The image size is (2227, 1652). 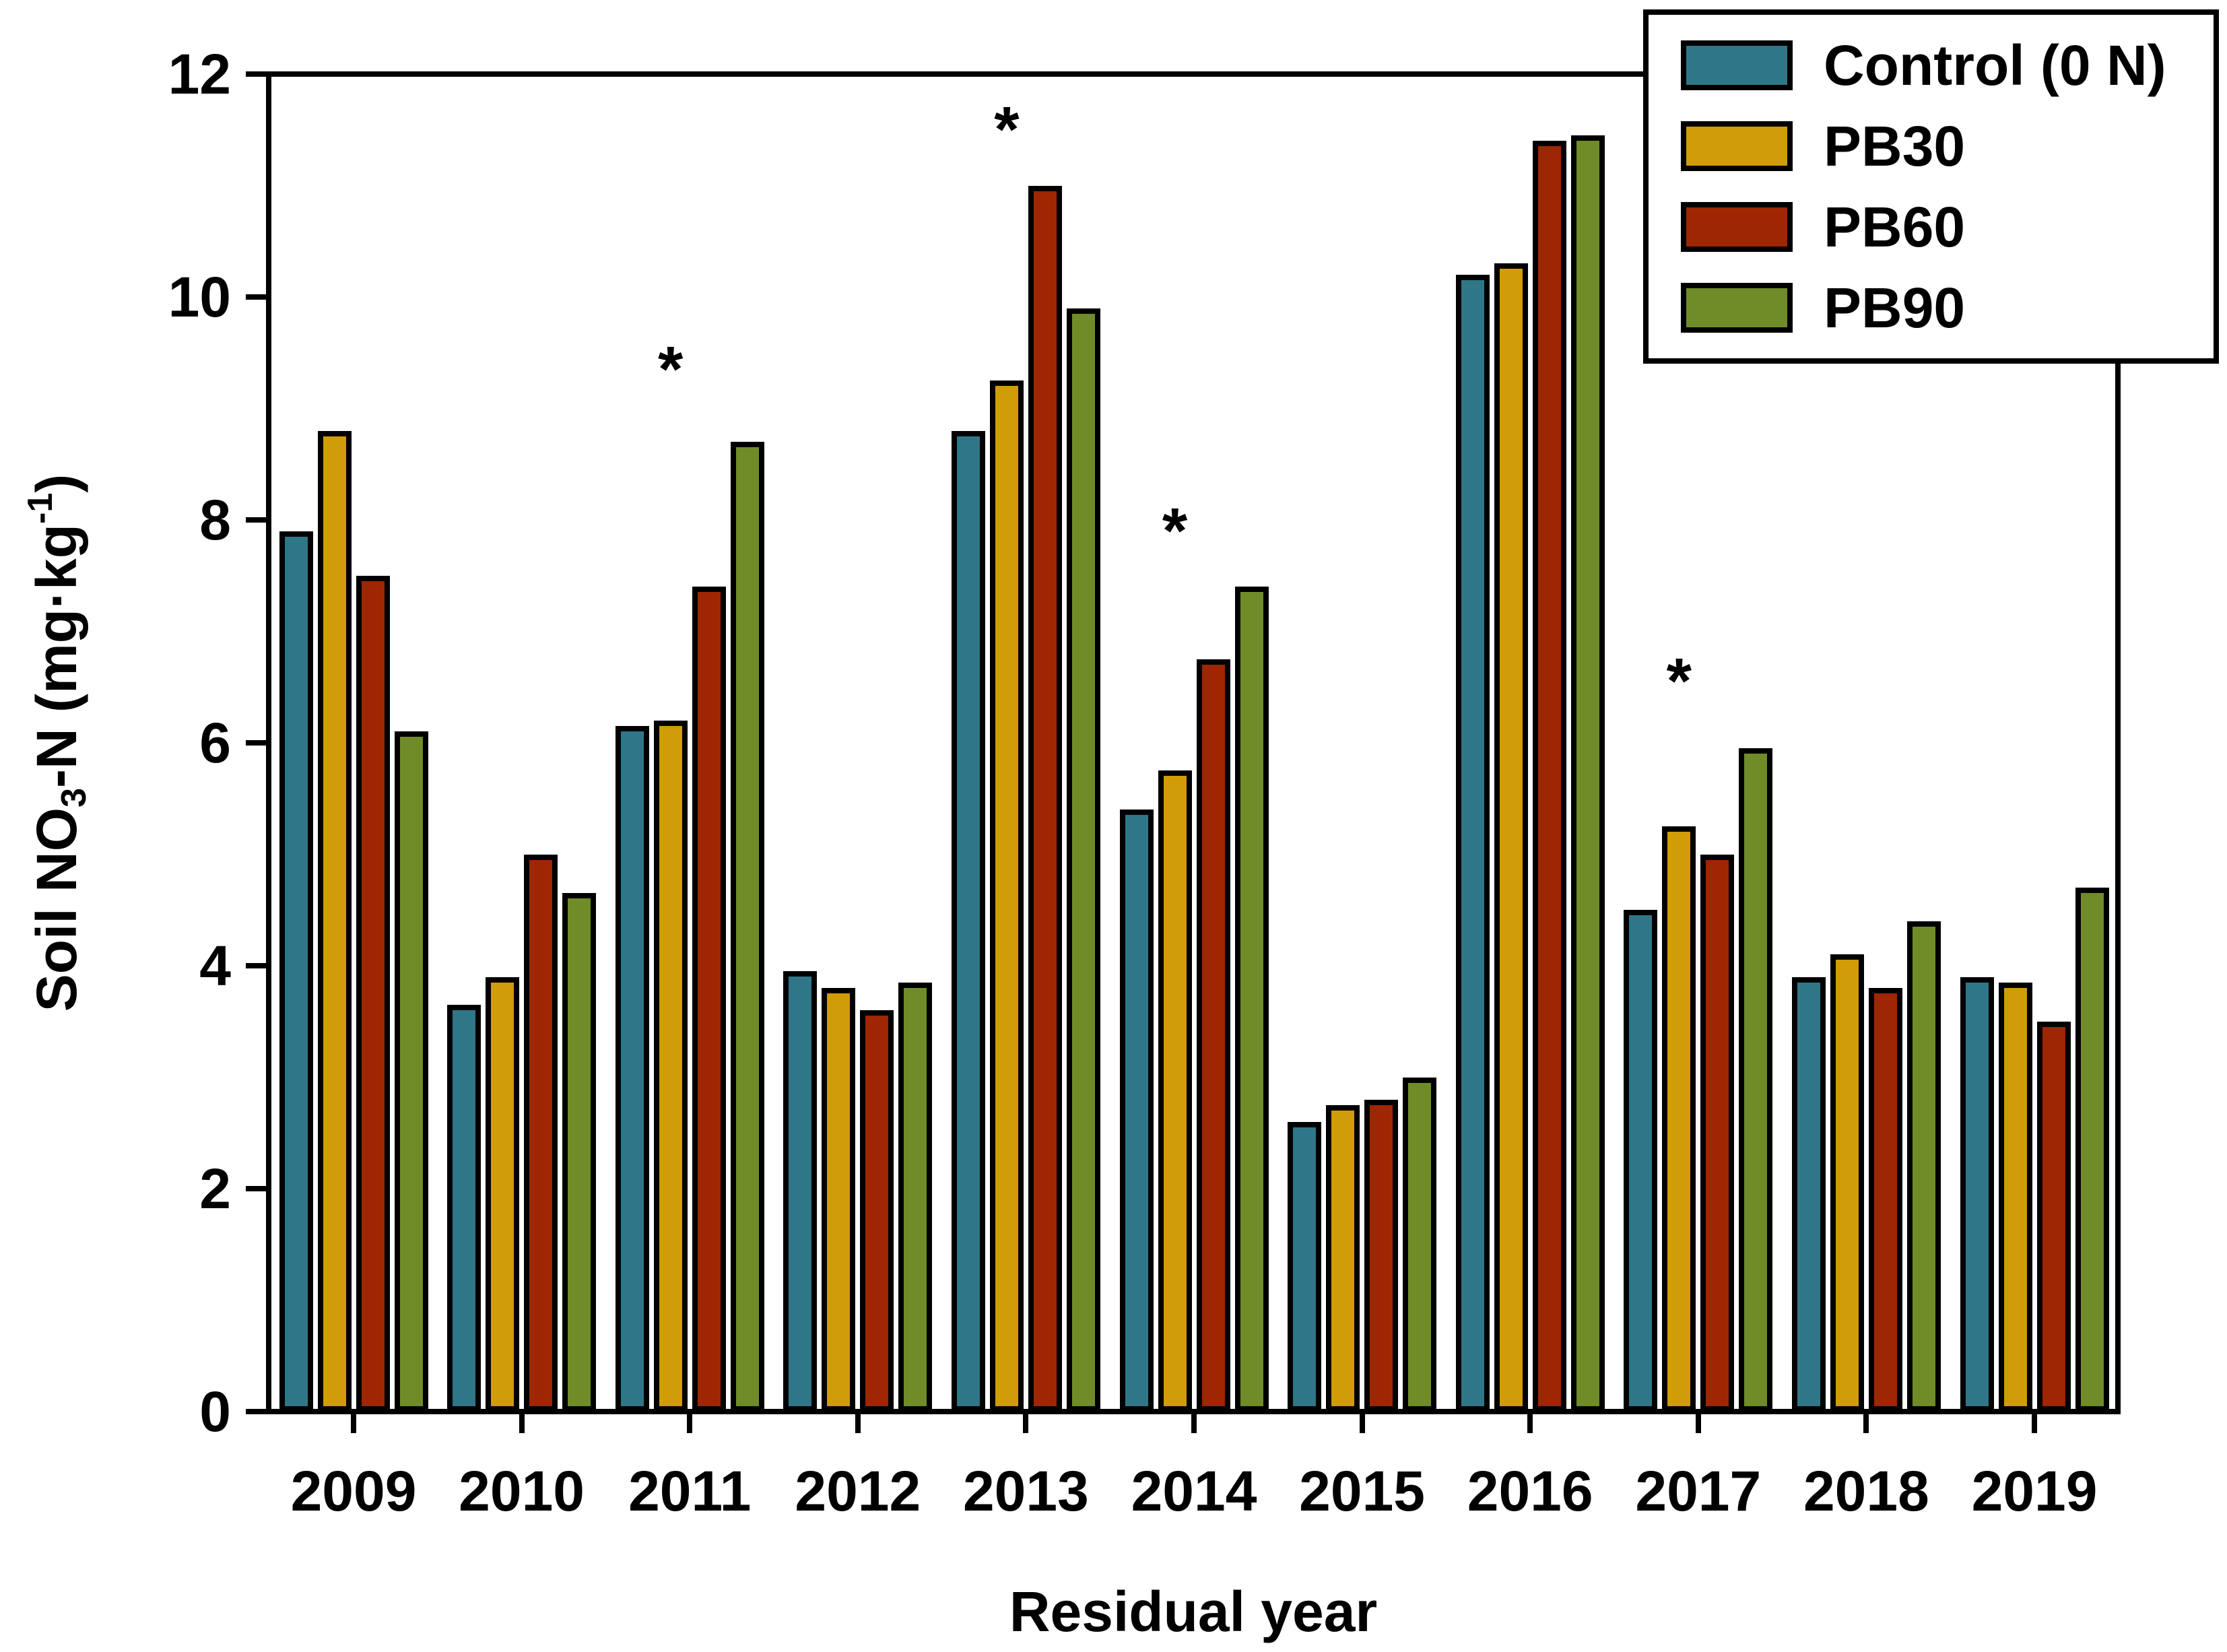 I want to click on x-tick-label-2019: 2019, so click(x=2034, y=1491).